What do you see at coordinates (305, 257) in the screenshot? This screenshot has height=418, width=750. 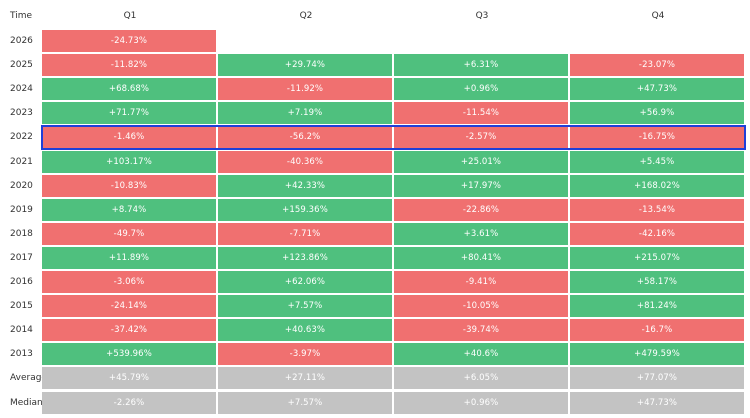 I see `cell-2017-q2: +123.86%` at bounding box center [305, 257].